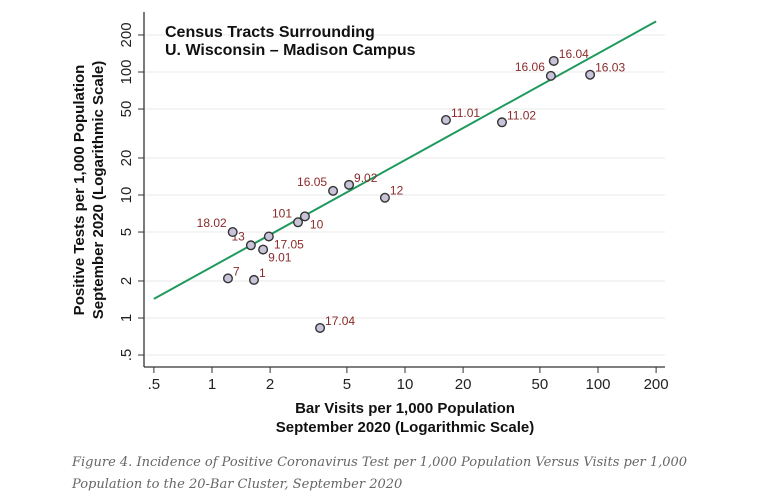 This screenshot has width=762, height=500. What do you see at coordinates (126, 318) in the screenshot?
I see `y-tick-label: 1` at bounding box center [126, 318].